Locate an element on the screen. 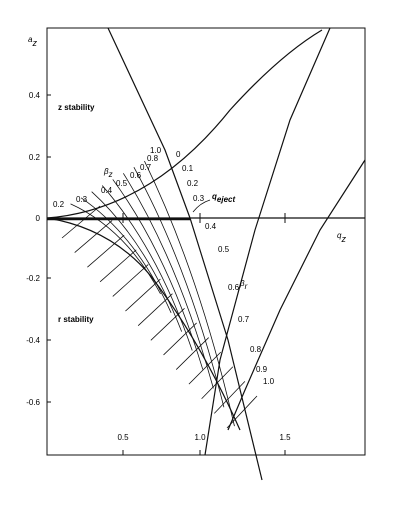  x-tick-label: 1.0 is located at coordinates (200, 437).